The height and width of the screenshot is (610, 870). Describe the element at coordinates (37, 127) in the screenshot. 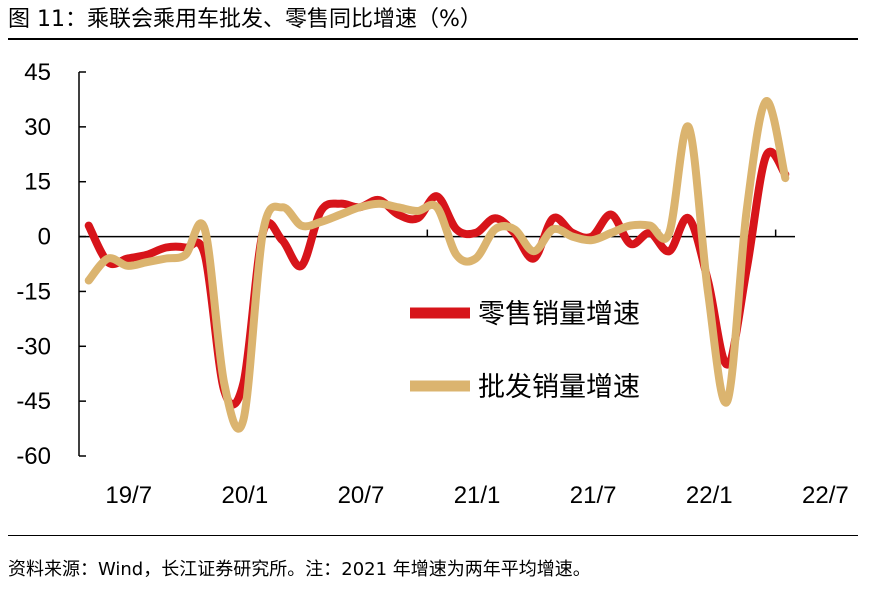

I see `y-tick-label: 30` at that location.